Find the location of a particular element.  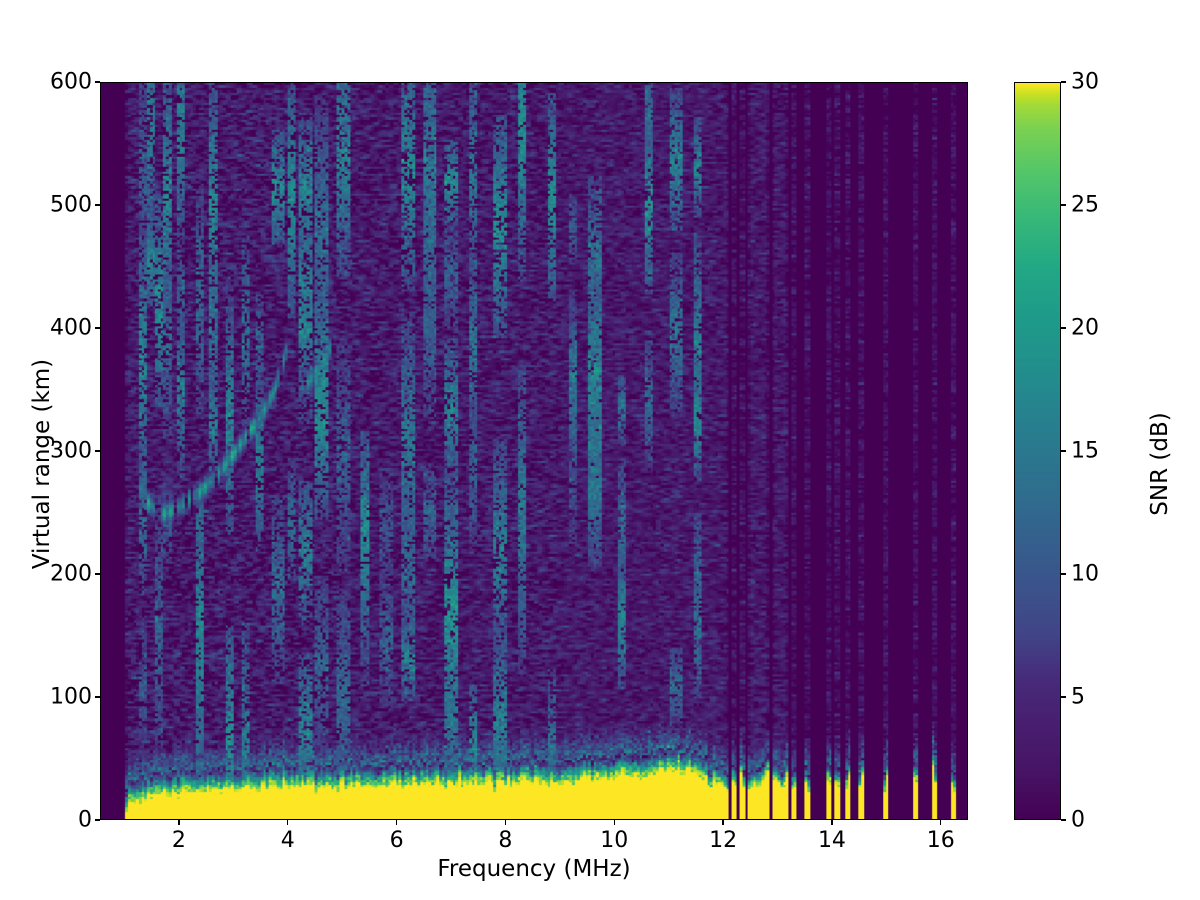

y-tick-label: 300 is located at coordinates (71, 451).